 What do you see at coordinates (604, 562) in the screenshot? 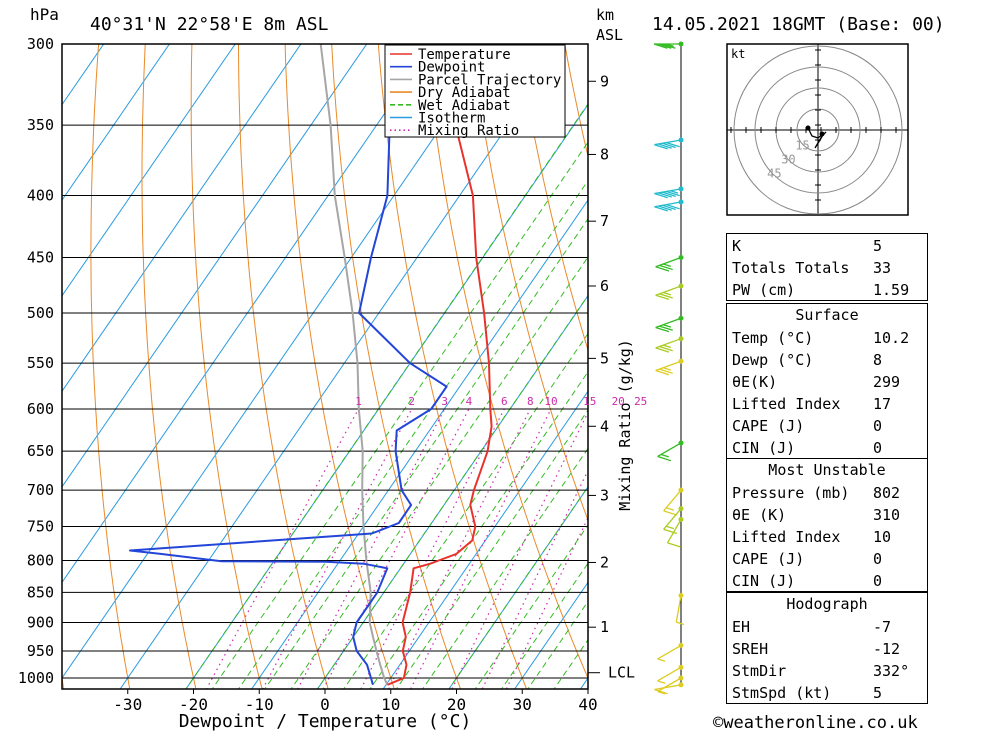
I see `km-tick-label: 2` at bounding box center [604, 562].